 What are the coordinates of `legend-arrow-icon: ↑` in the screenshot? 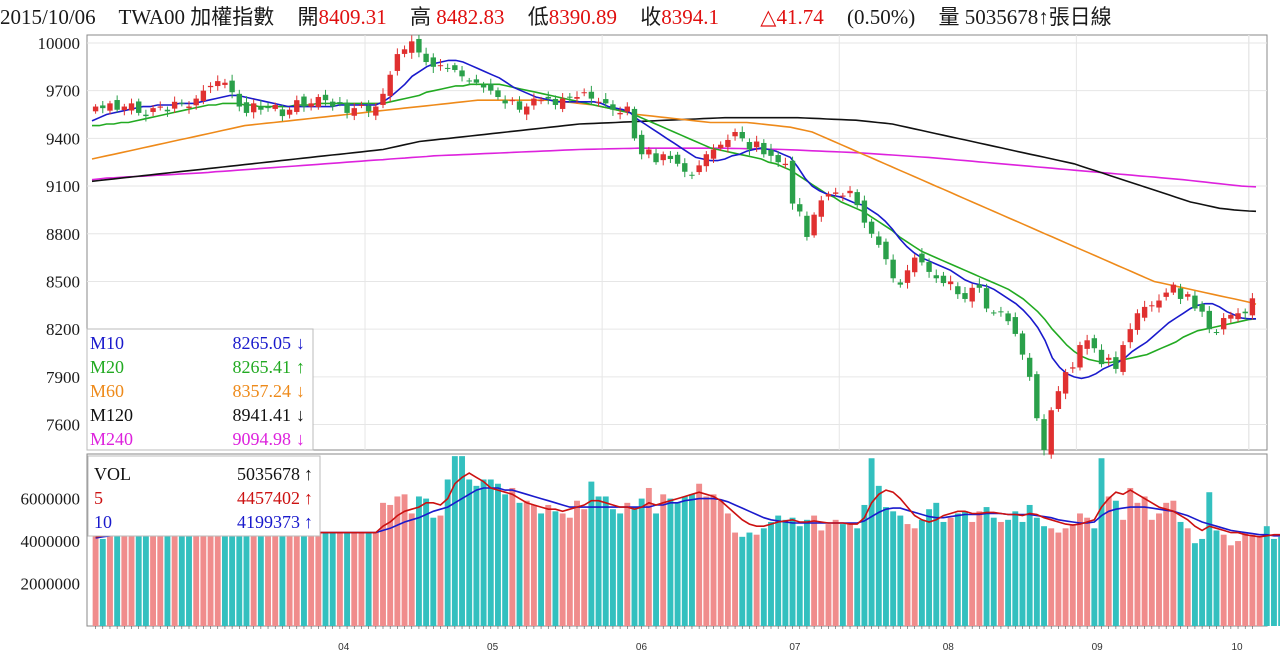 It's located at (308, 522).